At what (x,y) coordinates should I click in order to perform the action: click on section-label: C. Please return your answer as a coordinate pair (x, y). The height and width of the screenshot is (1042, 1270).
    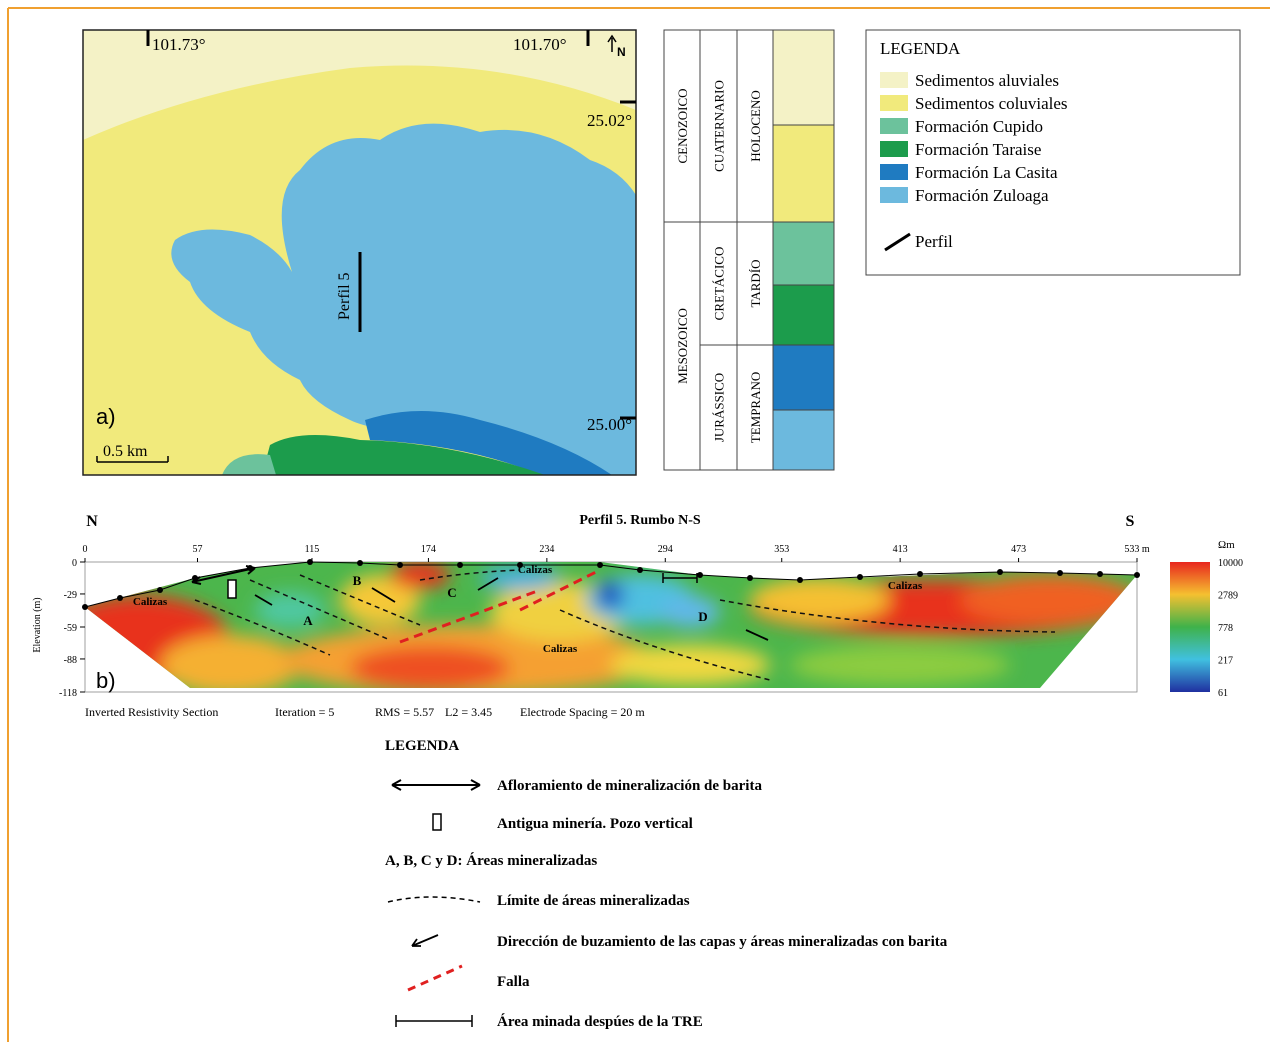
    Looking at the image, I should click on (451, 592).